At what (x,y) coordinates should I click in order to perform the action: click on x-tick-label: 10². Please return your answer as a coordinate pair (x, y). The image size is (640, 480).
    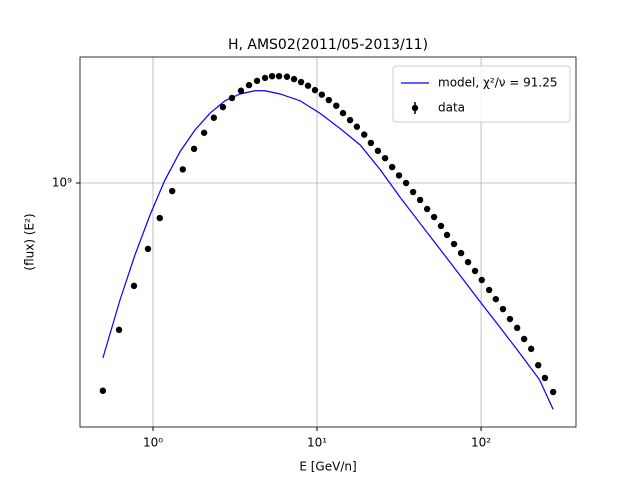
    Looking at the image, I should click on (481, 443).